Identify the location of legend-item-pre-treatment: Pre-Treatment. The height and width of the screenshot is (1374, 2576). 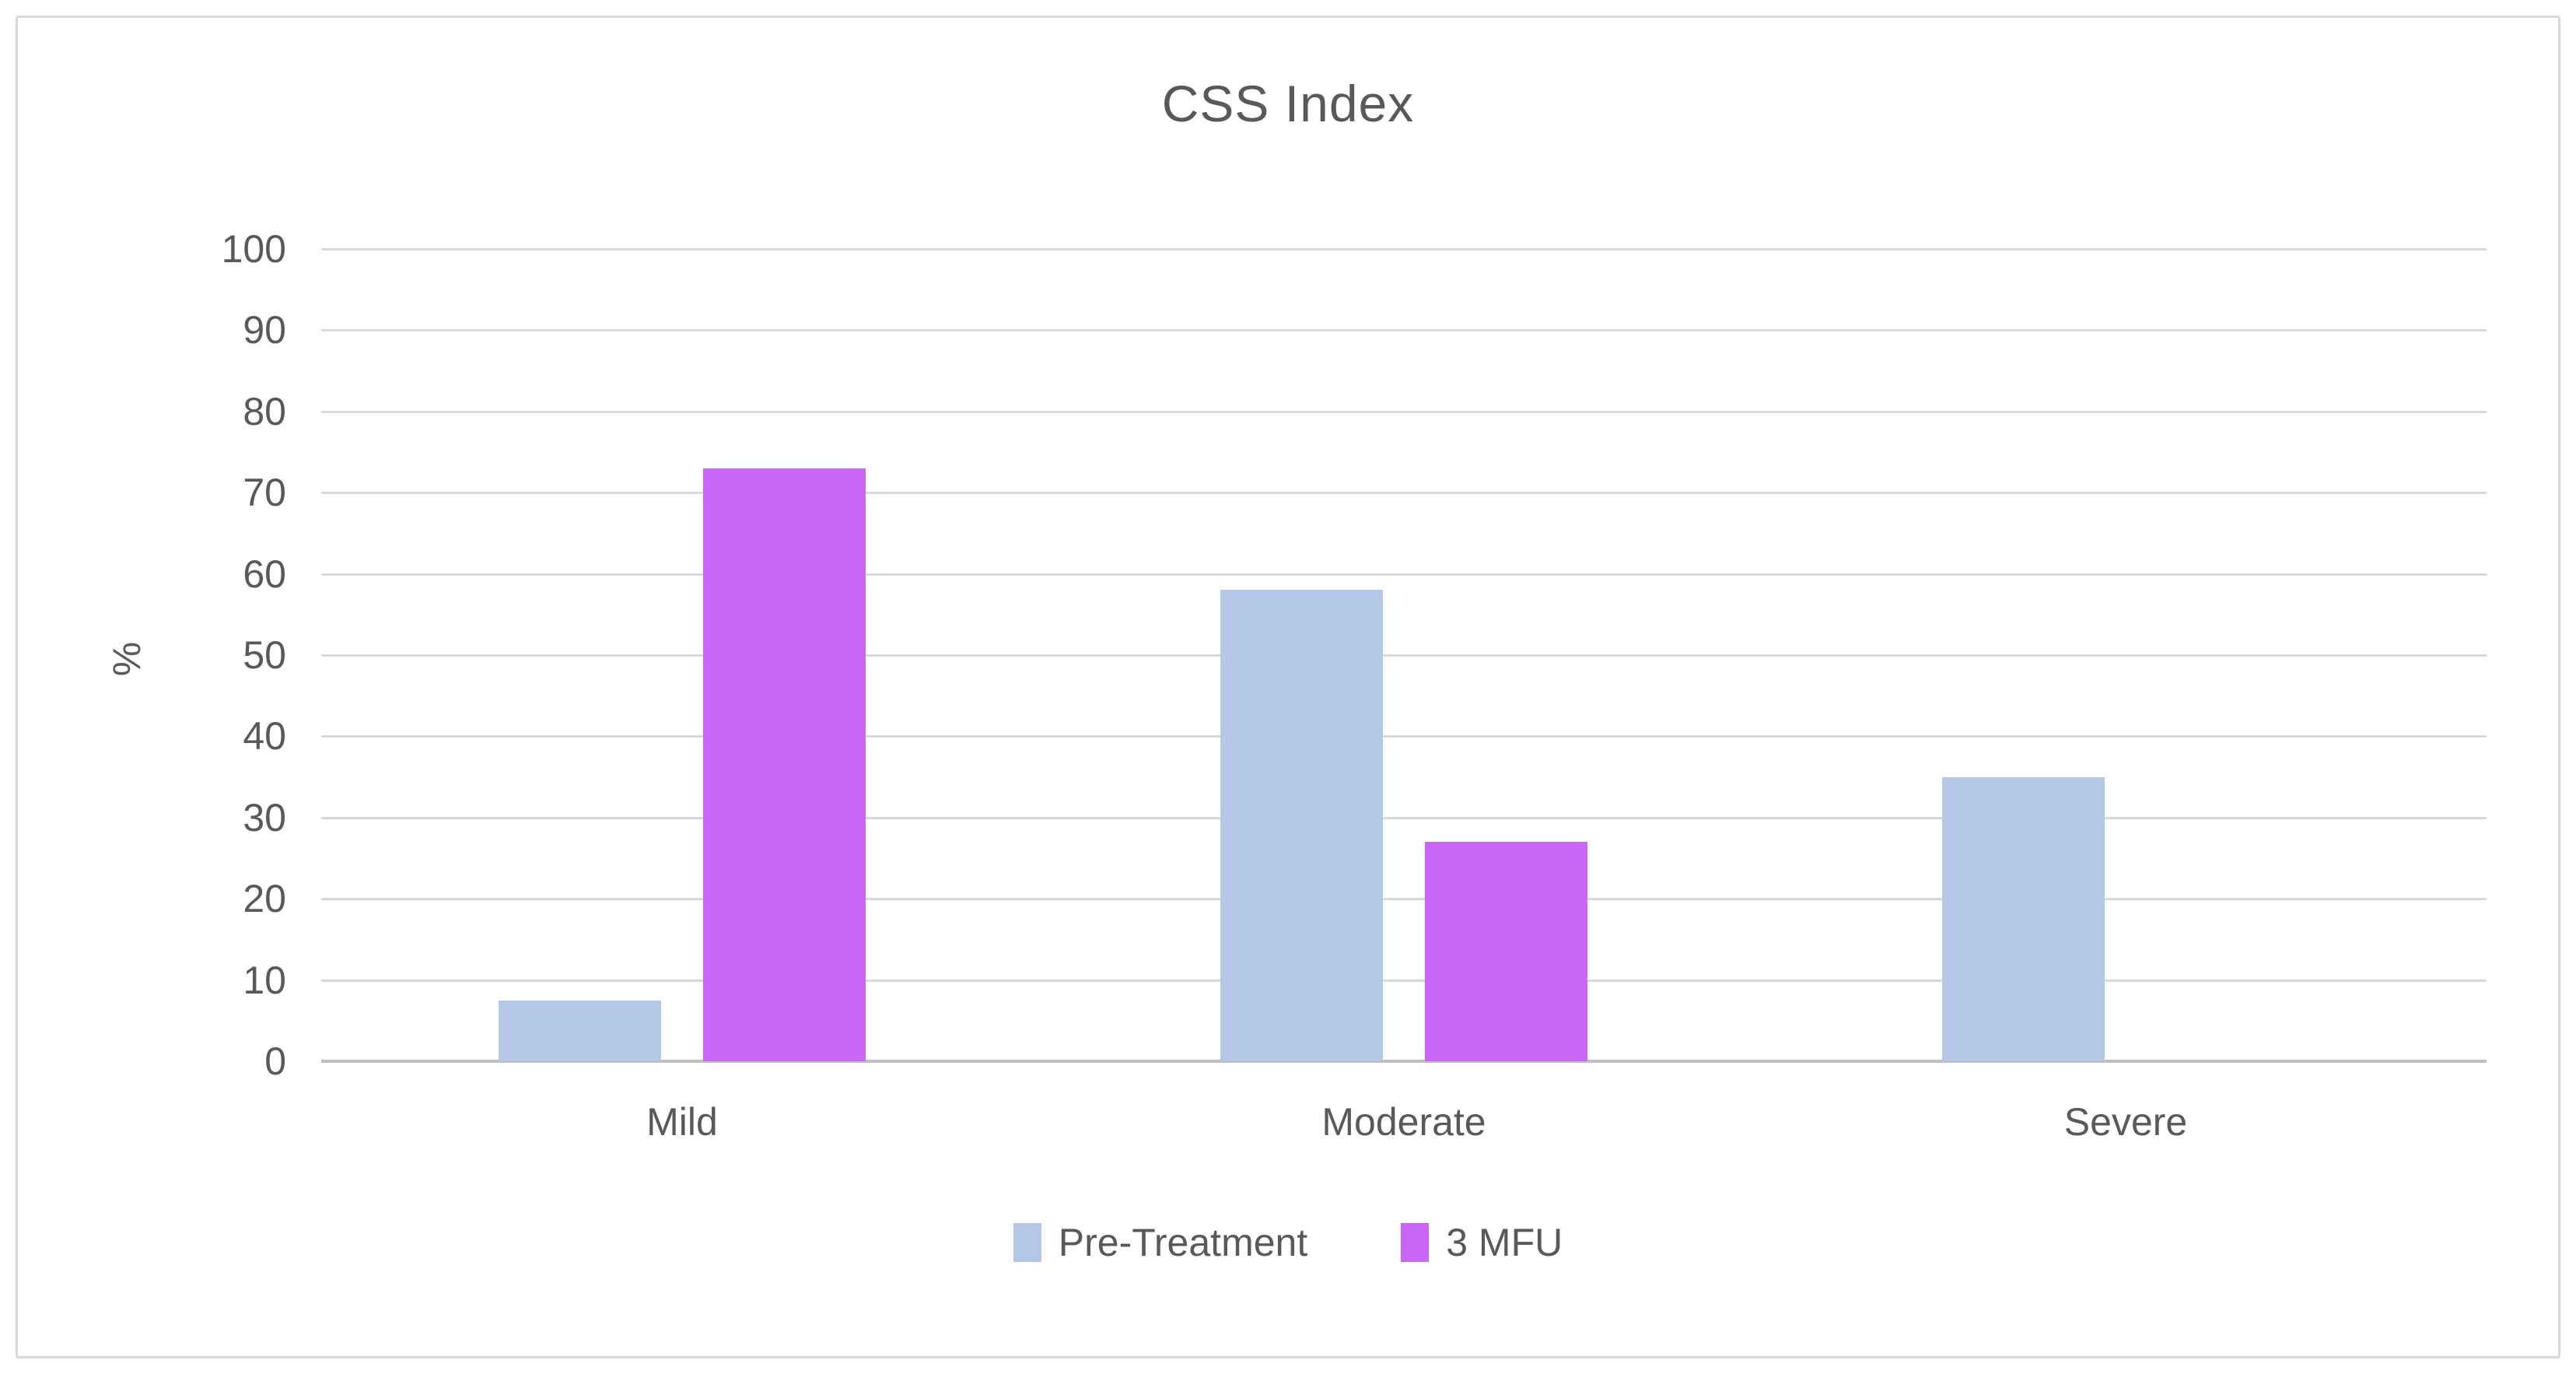
(1160, 1242).